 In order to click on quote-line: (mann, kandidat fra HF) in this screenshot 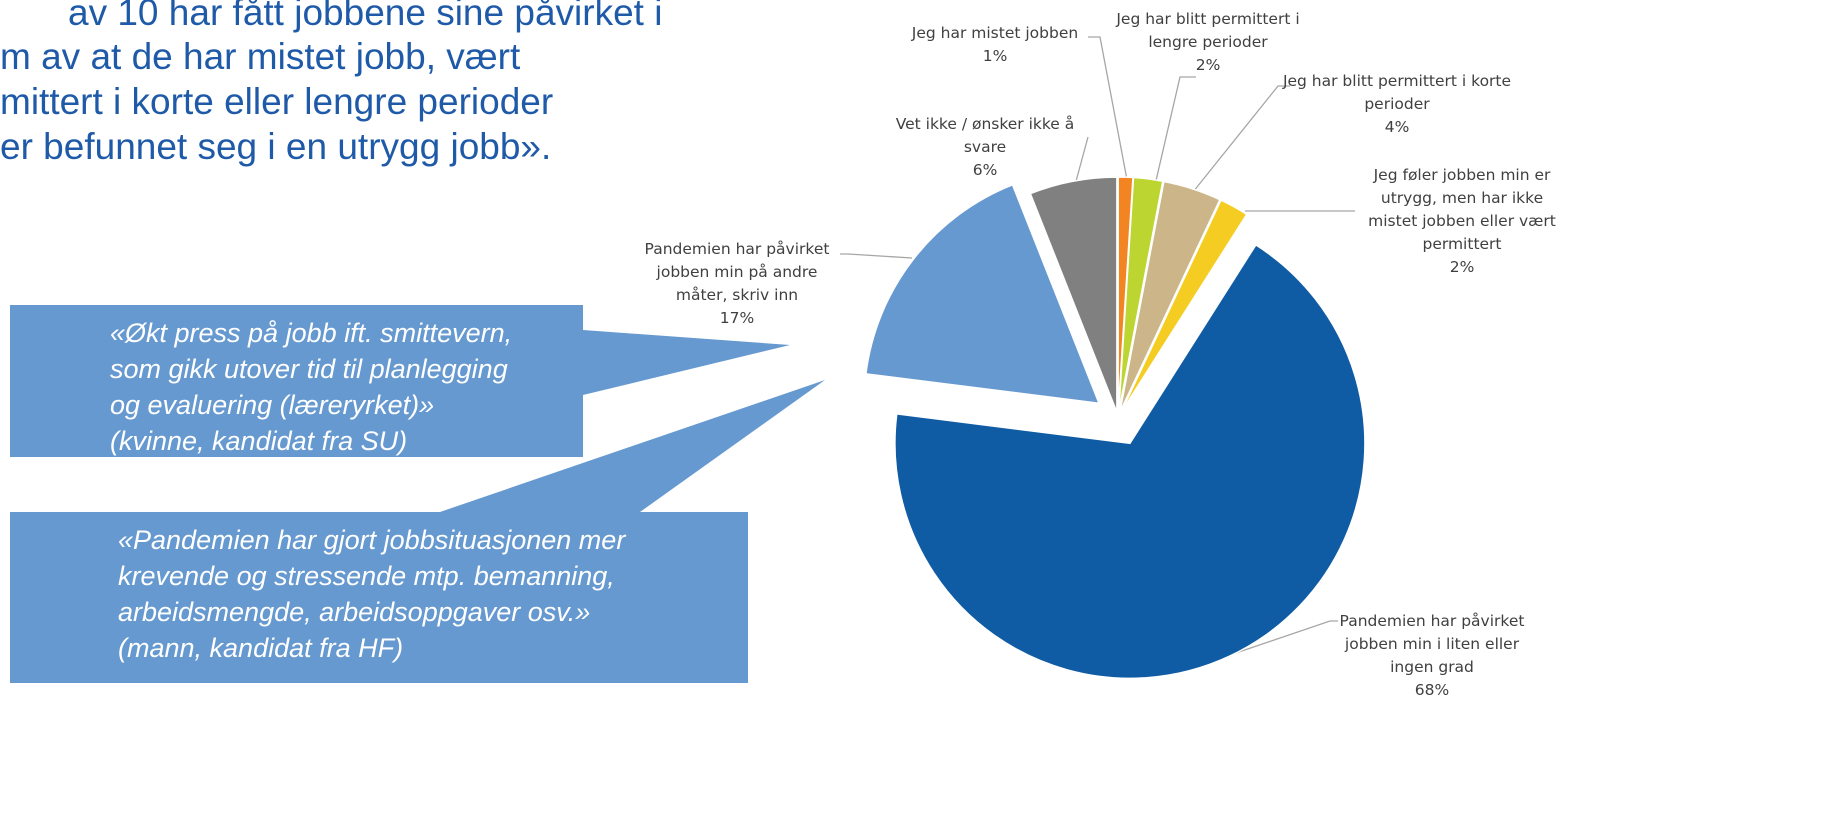, I will do `click(261, 648)`.